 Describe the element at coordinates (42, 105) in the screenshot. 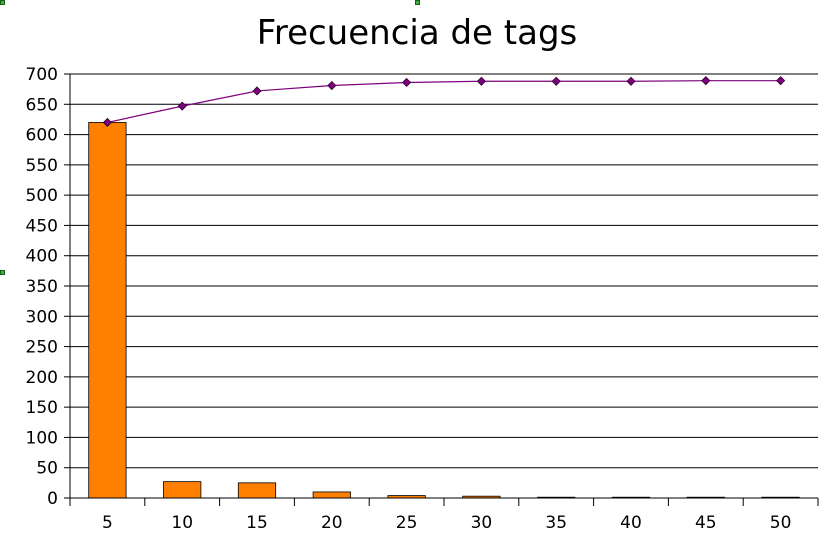

I see `y-tick-label: 650` at that location.